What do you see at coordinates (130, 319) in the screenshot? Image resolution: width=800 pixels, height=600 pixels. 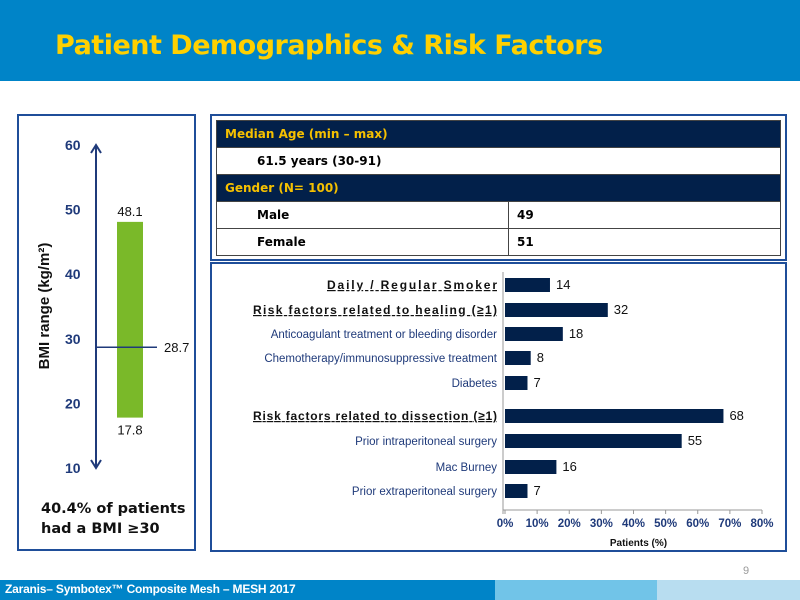 I see `bmi-range-bar` at bounding box center [130, 319].